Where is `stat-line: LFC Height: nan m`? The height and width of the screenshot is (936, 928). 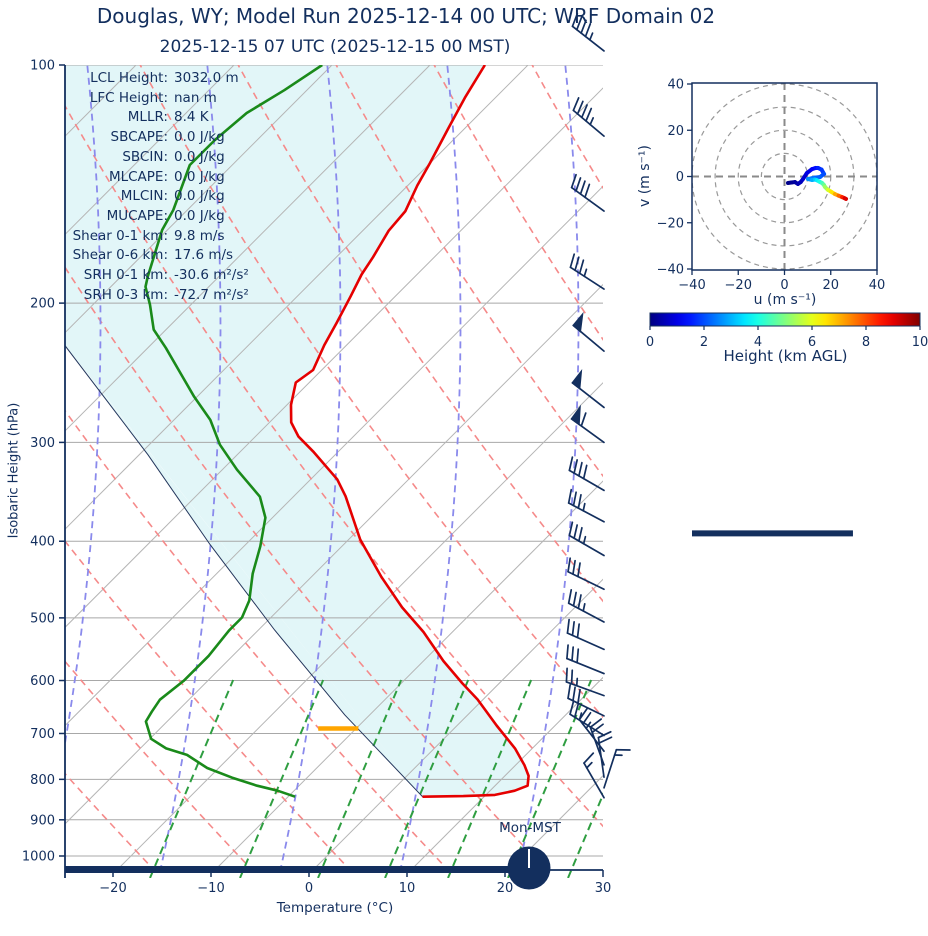
stat-line: LFC Height: nan m is located at coordinates (190, 99).